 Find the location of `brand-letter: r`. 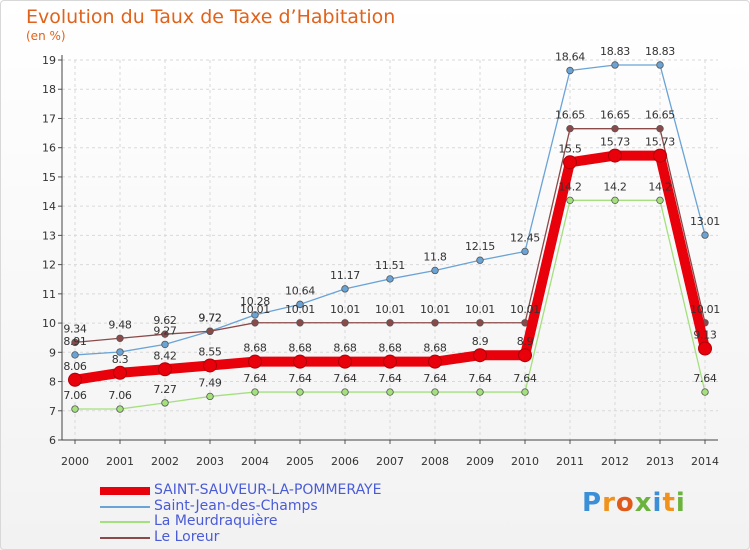

brand-letter: r is located at coordinates (609, 503).